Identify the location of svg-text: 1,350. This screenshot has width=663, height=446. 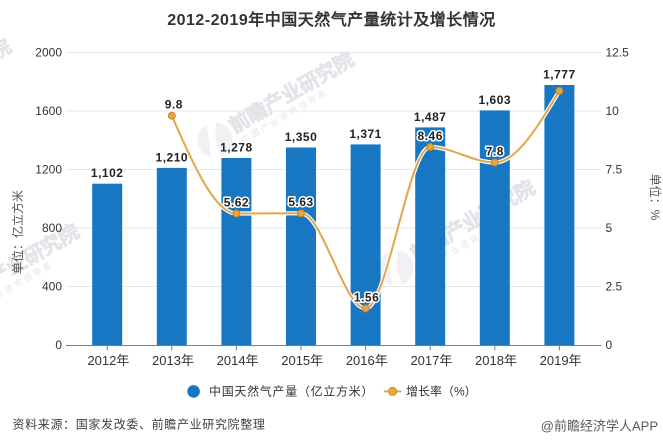
(301, 137).